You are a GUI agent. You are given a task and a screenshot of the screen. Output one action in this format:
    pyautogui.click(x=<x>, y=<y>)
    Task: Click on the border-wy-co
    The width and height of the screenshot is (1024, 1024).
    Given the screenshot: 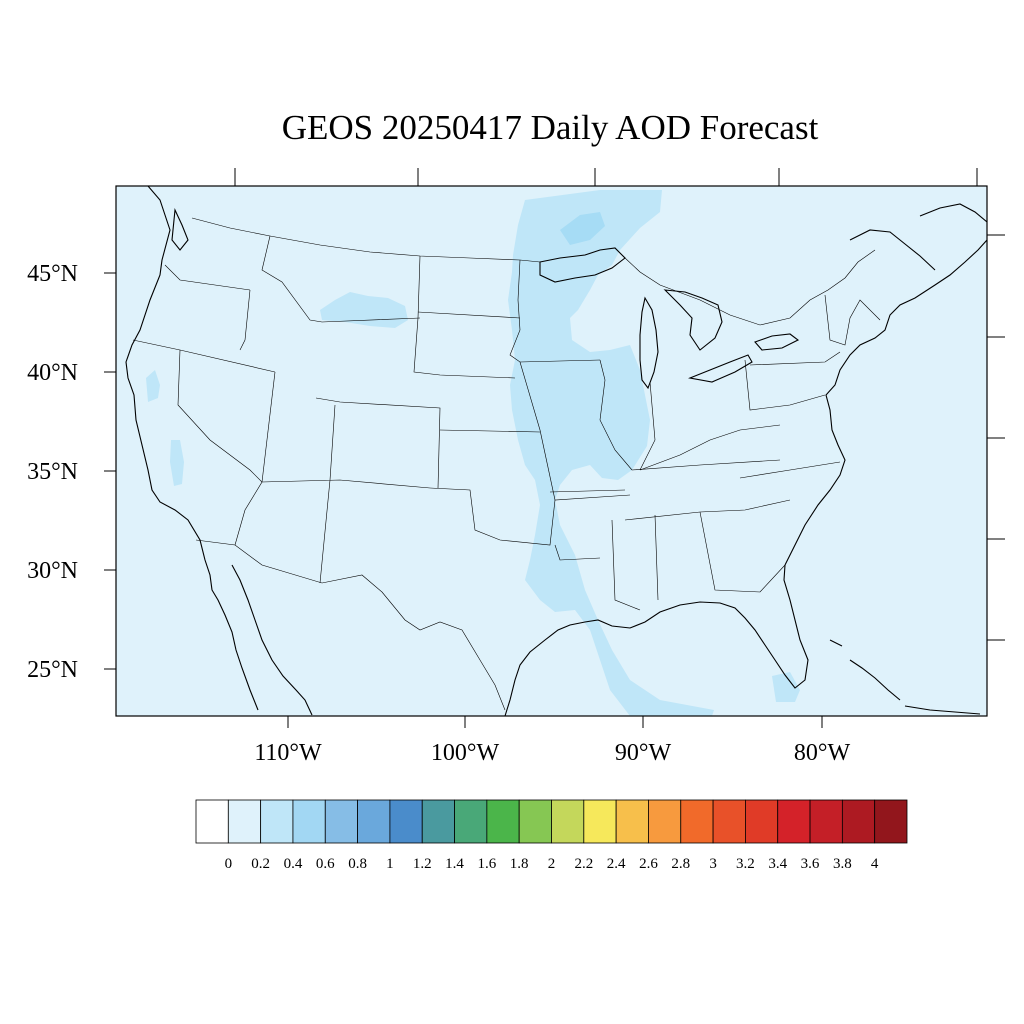 What is the action you would take?
    pyautogui.click(x=378, y=443)
    